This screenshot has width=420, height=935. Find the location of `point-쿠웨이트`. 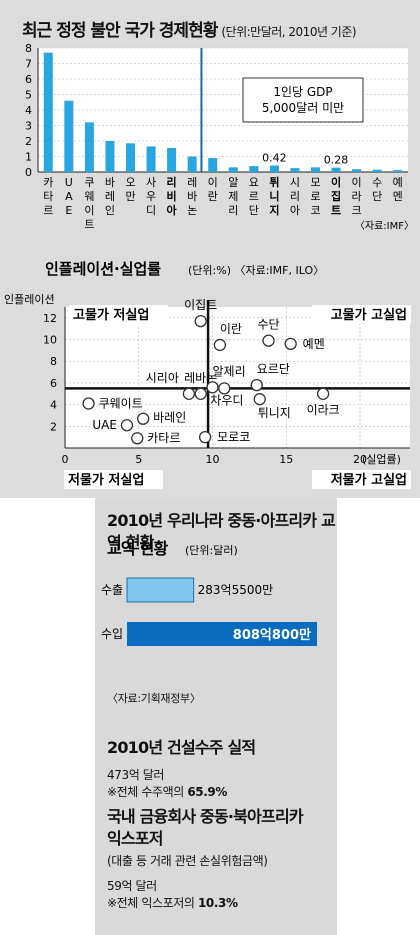

point-쿠웨이트 is located at coordinates (88, 403).